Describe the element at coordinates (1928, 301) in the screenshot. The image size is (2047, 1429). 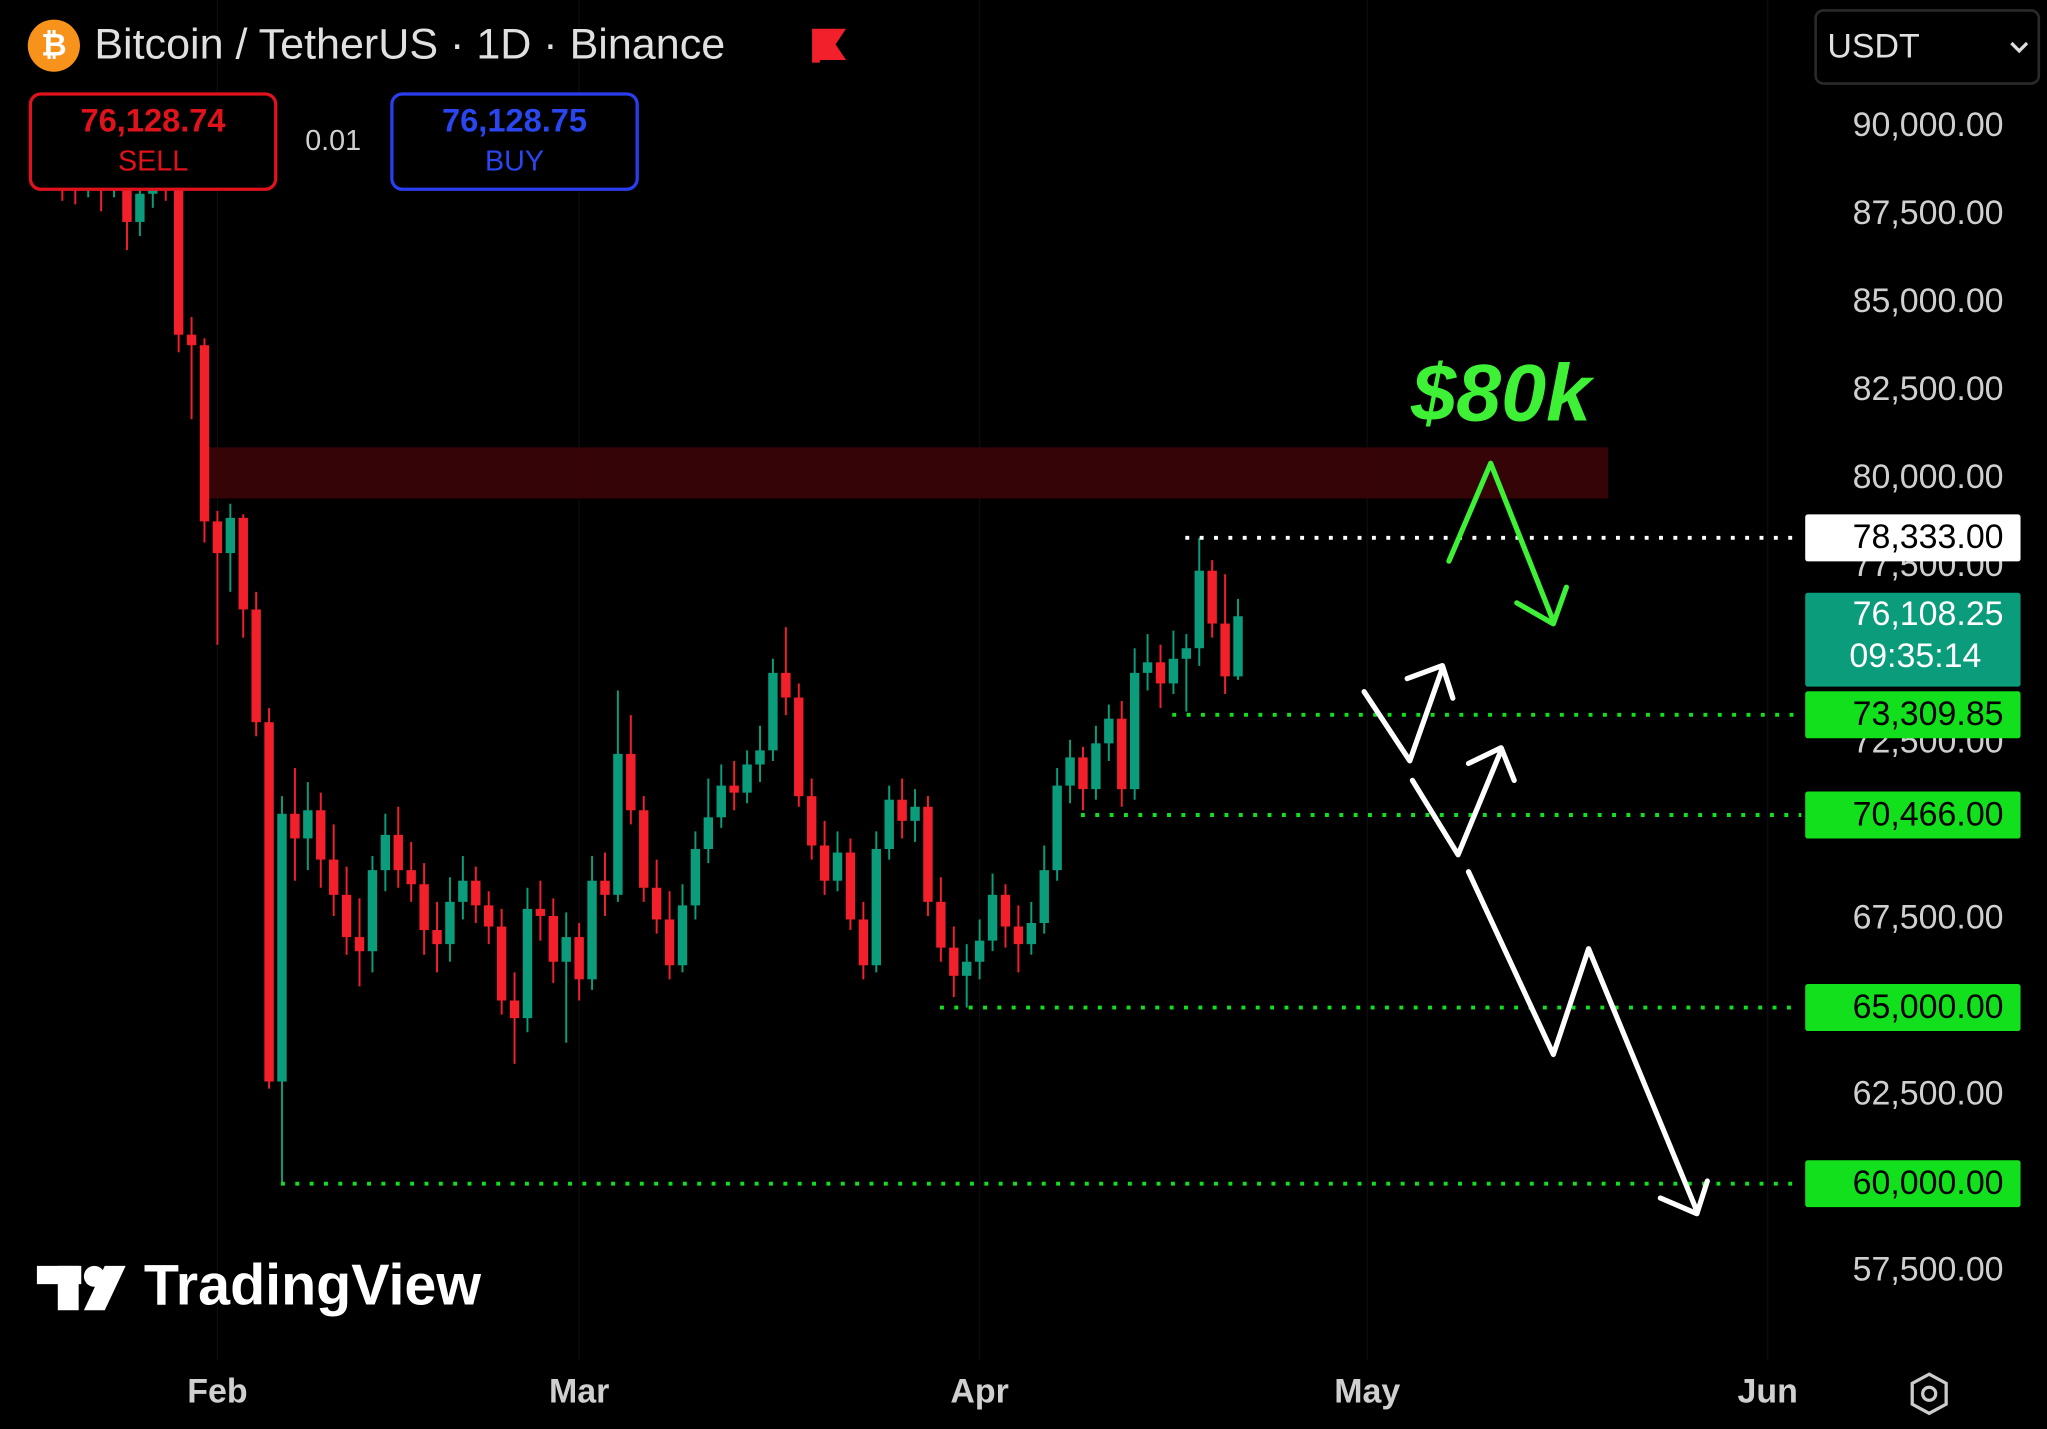
I see `y-tick-label: 85,000.00` at that location.